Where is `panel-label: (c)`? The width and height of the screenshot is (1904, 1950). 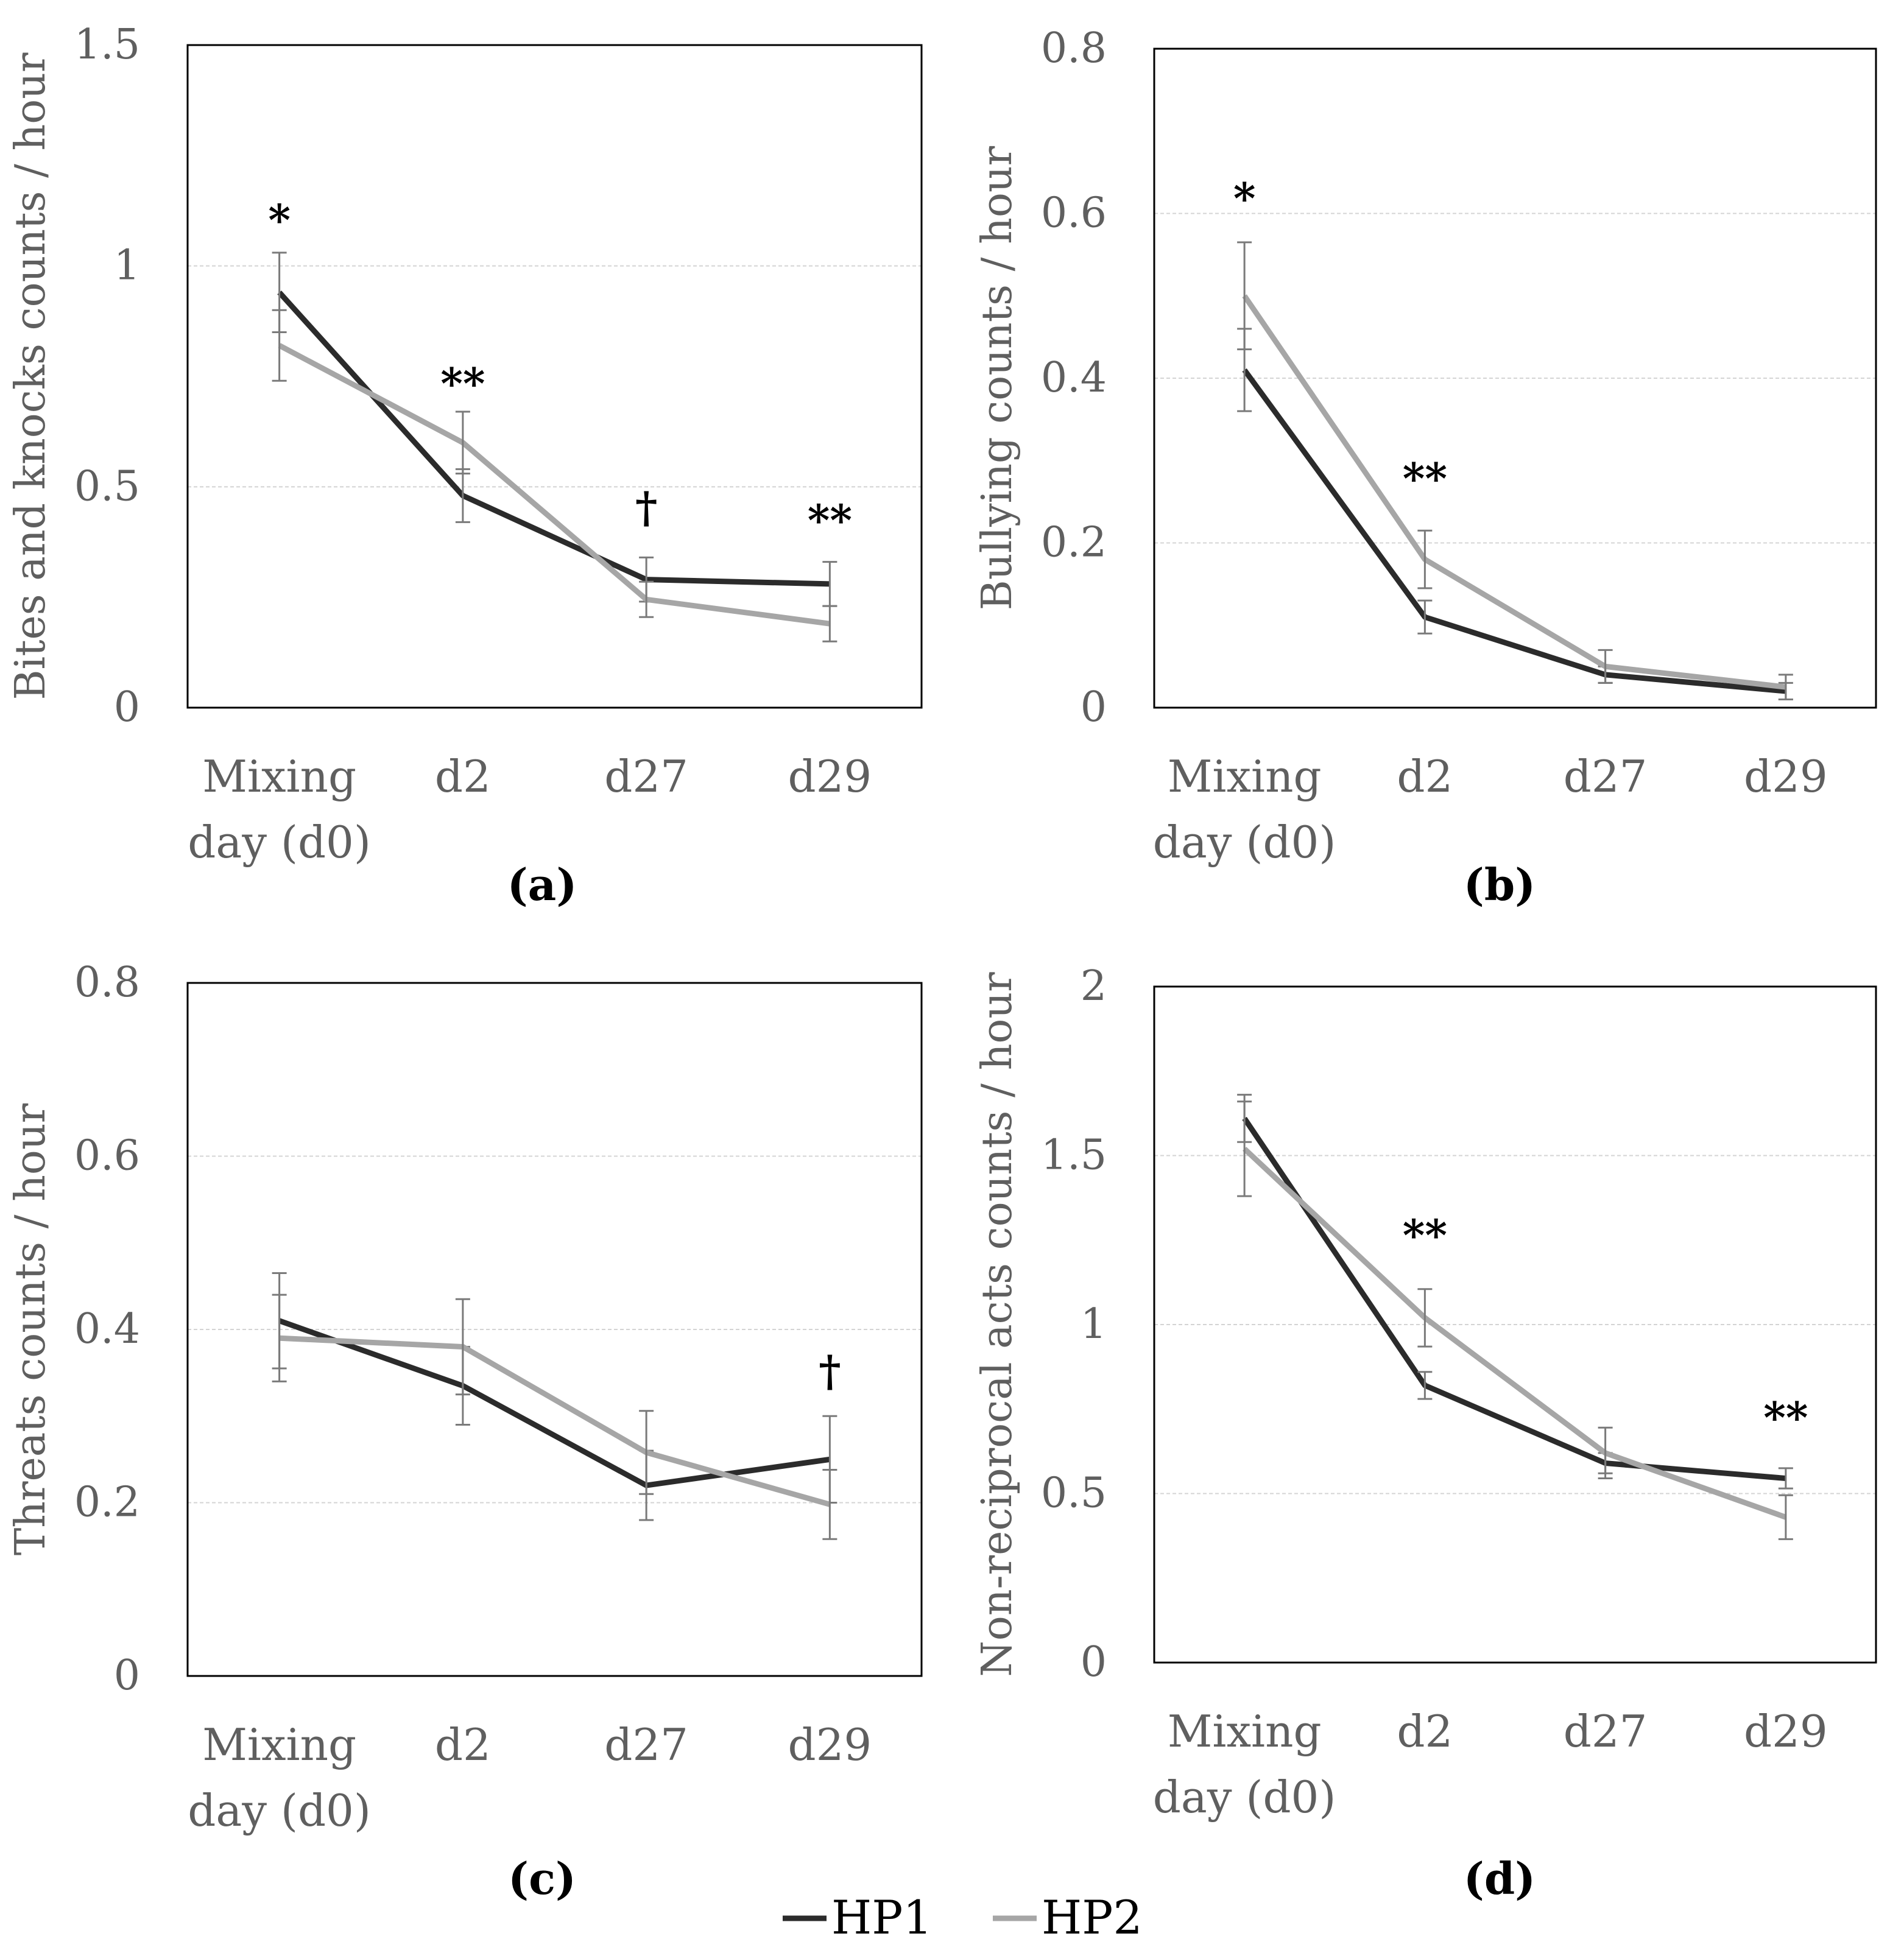 panel-label: (c) is located at coordinates (542, 1878).